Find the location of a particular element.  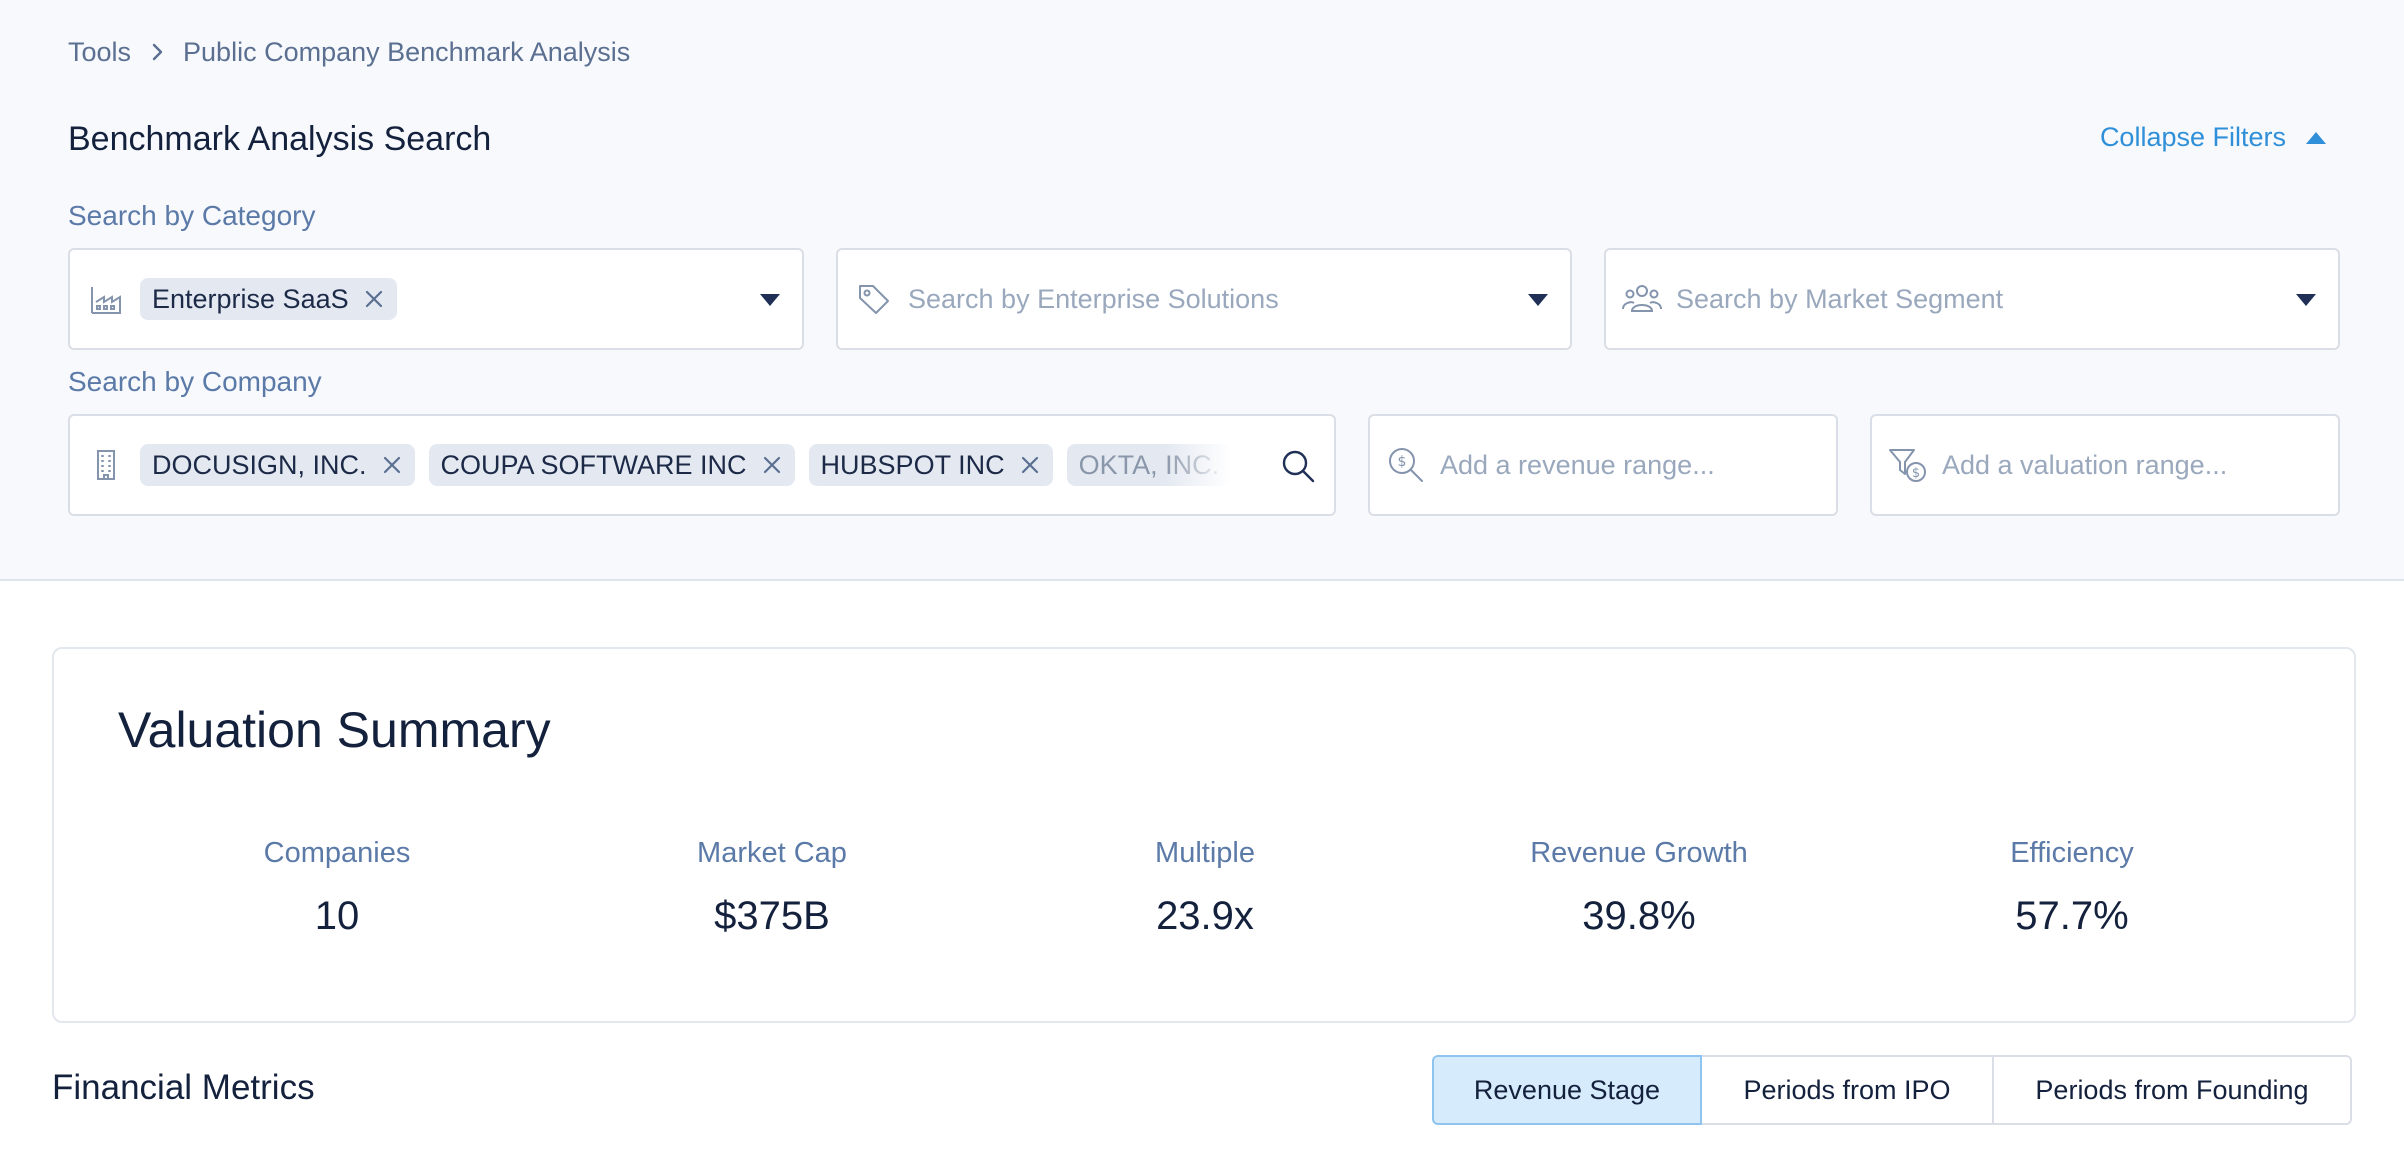

industry-icon is located at coordinates (106, 299).